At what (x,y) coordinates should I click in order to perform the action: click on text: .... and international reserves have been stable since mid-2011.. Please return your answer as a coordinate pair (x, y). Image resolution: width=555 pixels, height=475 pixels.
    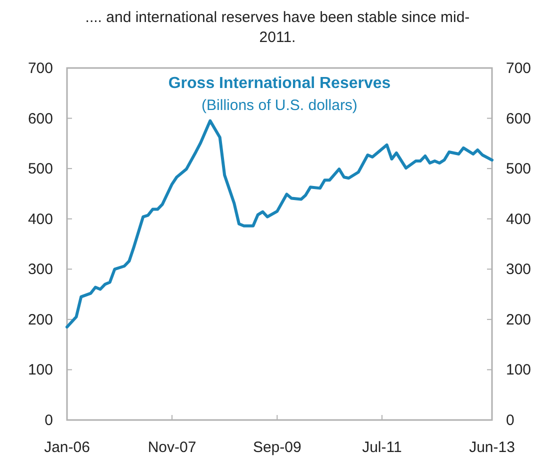
    Looking at the image, I should click on (277, 27).